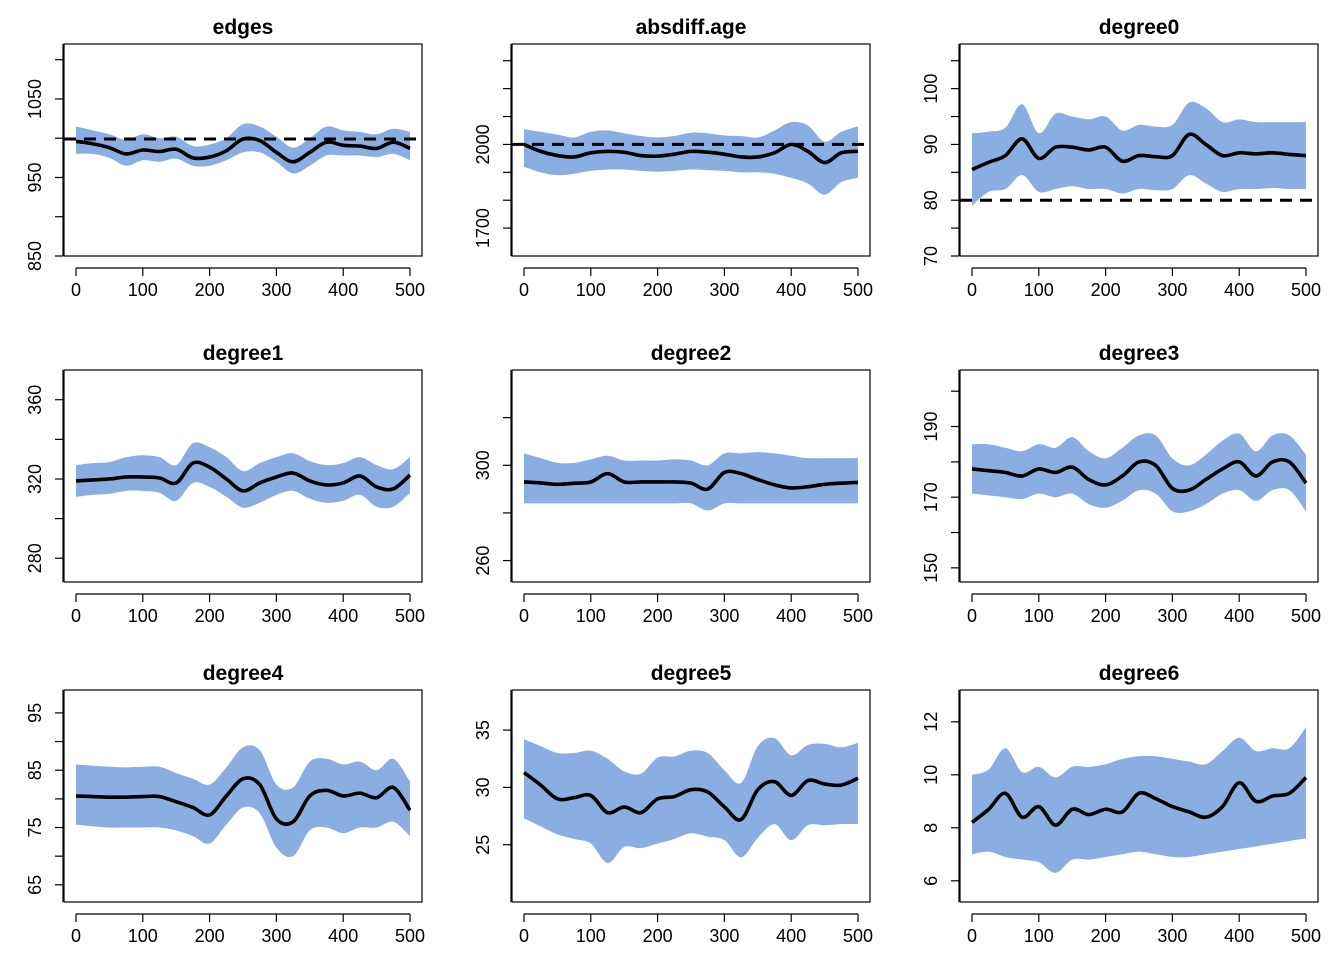 This screenshot has width=1344, height=960. What do you see at coordinates (483, 228) in the screenshot?
I see `y-tick-label: 1700` at bounding box center [483, 228].